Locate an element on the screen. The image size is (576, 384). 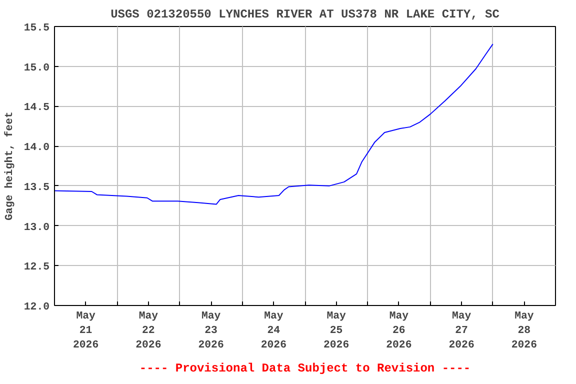
y-tick-label: 15.5 is located at coordinates (37, 28).